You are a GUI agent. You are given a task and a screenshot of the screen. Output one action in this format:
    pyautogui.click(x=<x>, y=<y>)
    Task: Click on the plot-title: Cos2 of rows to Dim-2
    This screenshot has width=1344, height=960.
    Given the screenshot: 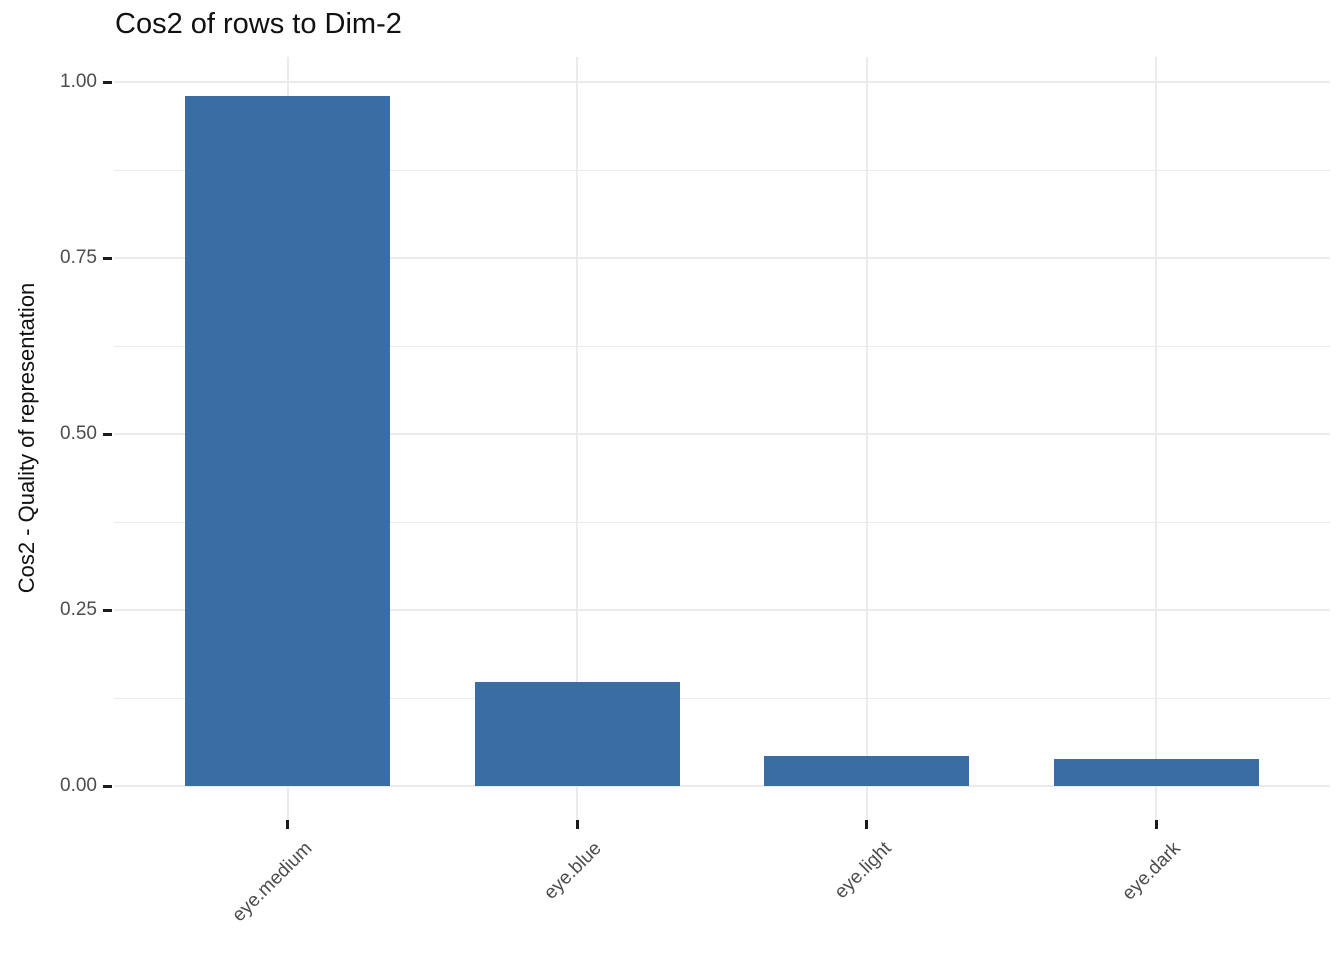 What is the action you would take?
    pyautogui.click(x=258, y=24)
    